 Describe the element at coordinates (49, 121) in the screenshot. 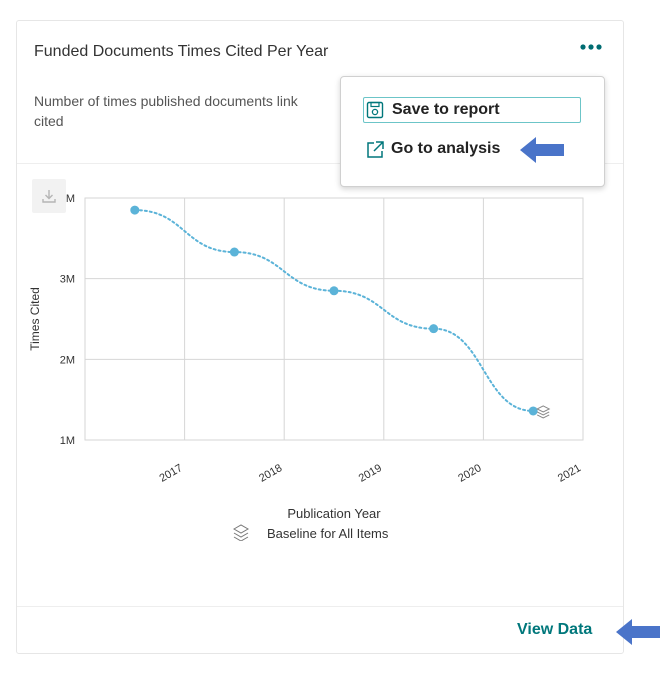

I see `card-subtitle-line2: cited` at that location.